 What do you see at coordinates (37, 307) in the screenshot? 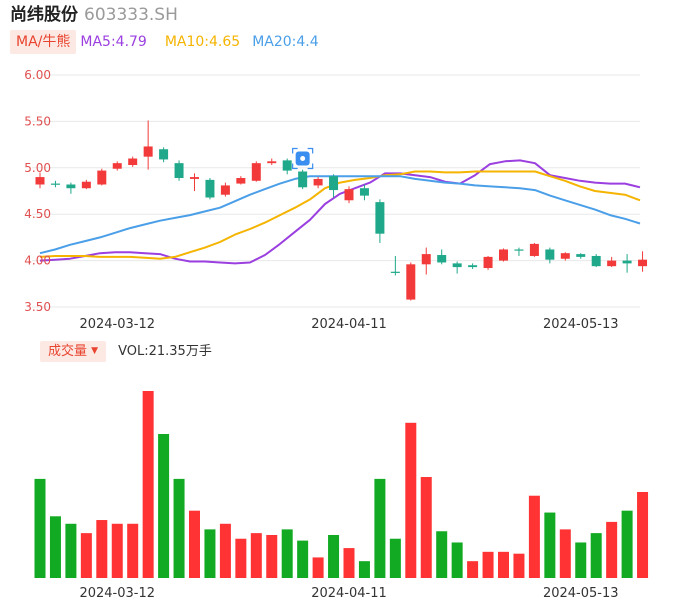
I see `y-tick-label: 3.50` at bounding box center [37, 307].